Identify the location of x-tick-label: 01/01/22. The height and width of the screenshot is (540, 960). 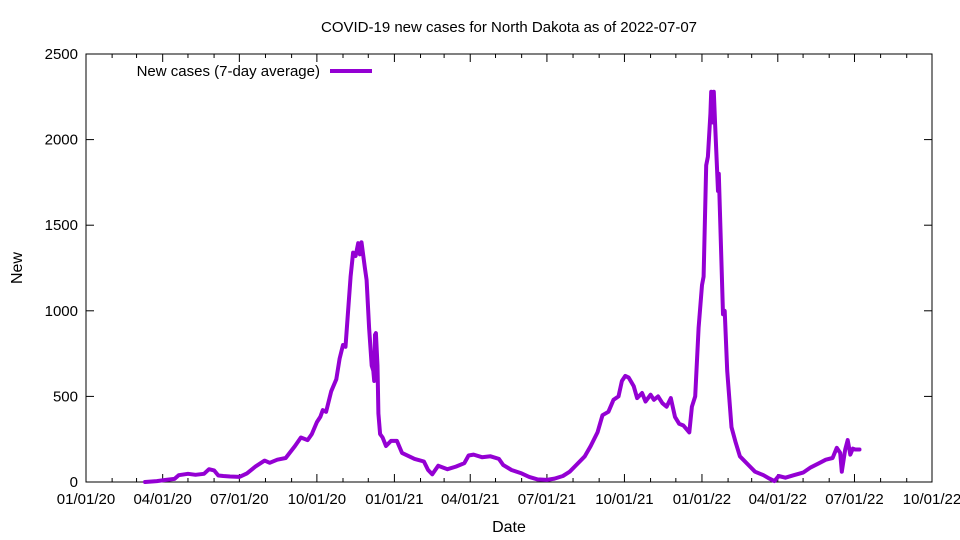
(702, 499).